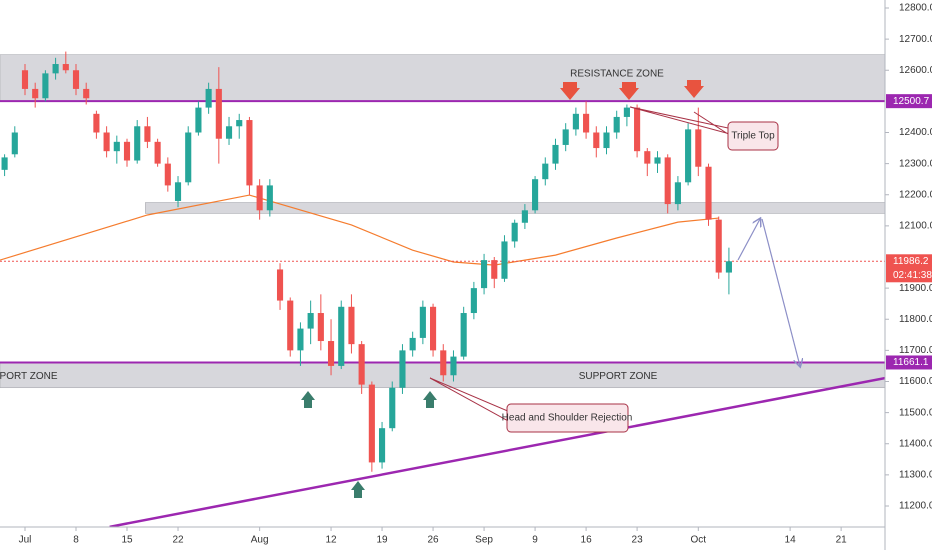  Describe the element at coordinates (382, 540) in the screenshot. I see `x-tick-label: 19` at that location.